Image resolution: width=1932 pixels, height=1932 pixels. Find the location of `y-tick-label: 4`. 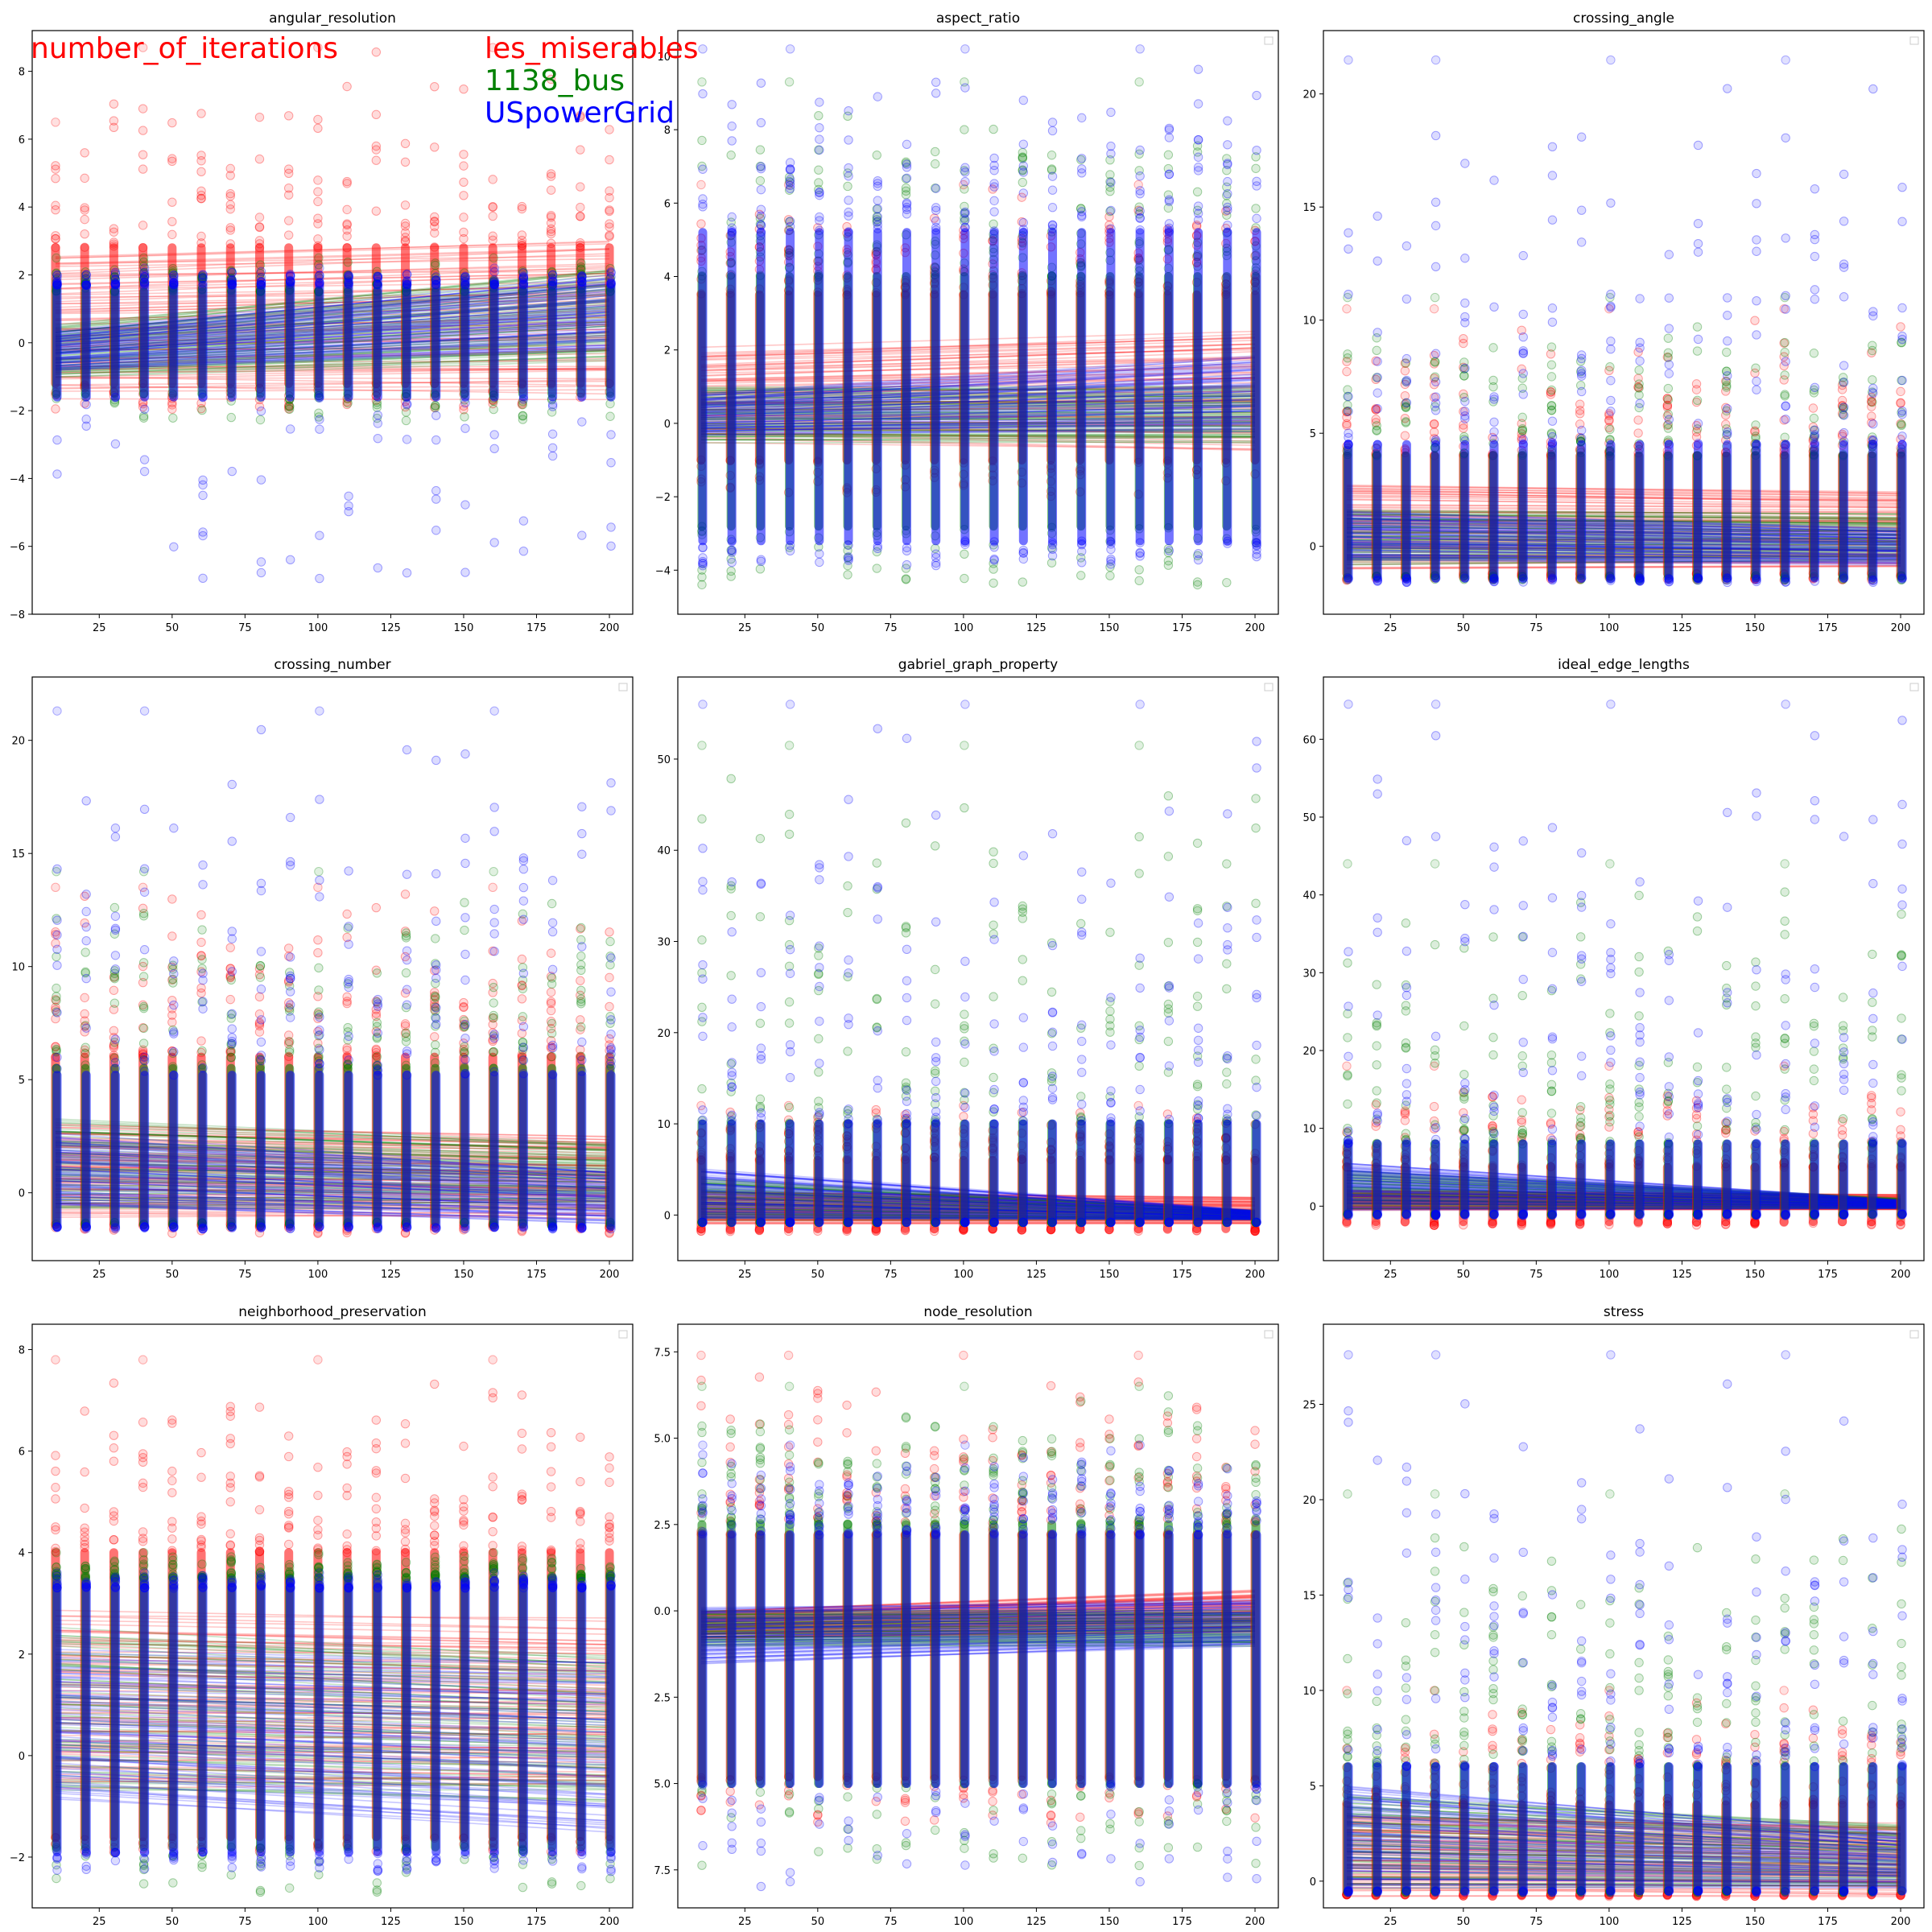

y-tick-label: 4 is located at coordinates (22, 208).